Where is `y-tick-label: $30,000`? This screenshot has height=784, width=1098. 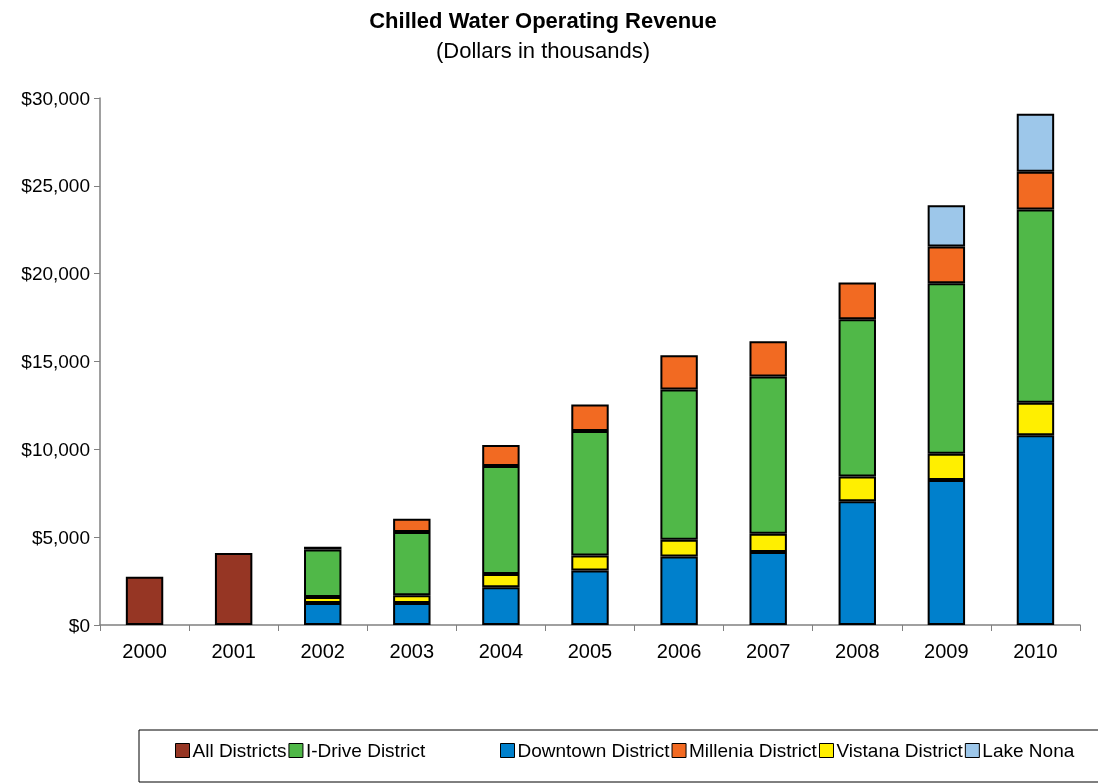 y-tick-label: $30,000 is located at coordinates (55, 98).